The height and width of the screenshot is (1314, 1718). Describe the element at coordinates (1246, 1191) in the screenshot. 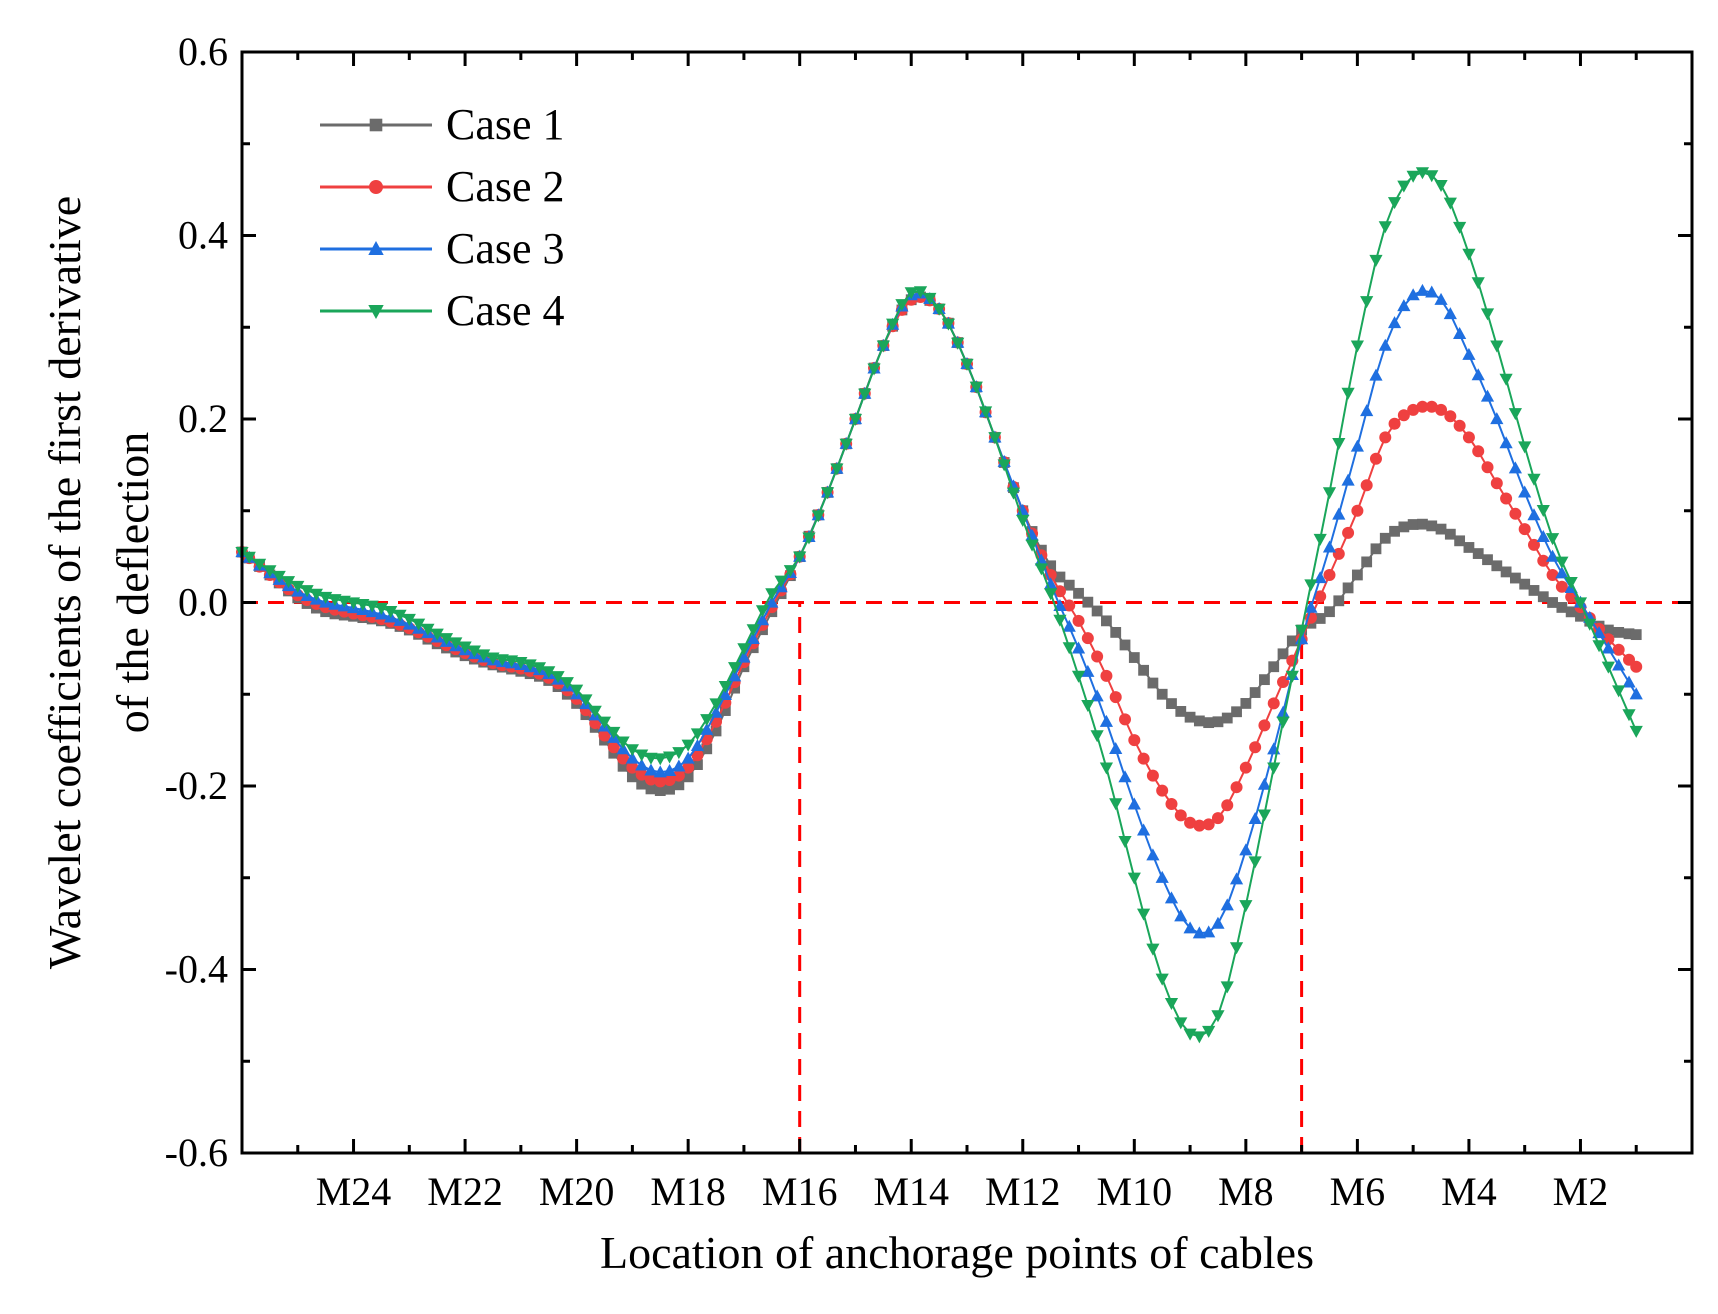

I see `x-tick-label: M8` at that location.